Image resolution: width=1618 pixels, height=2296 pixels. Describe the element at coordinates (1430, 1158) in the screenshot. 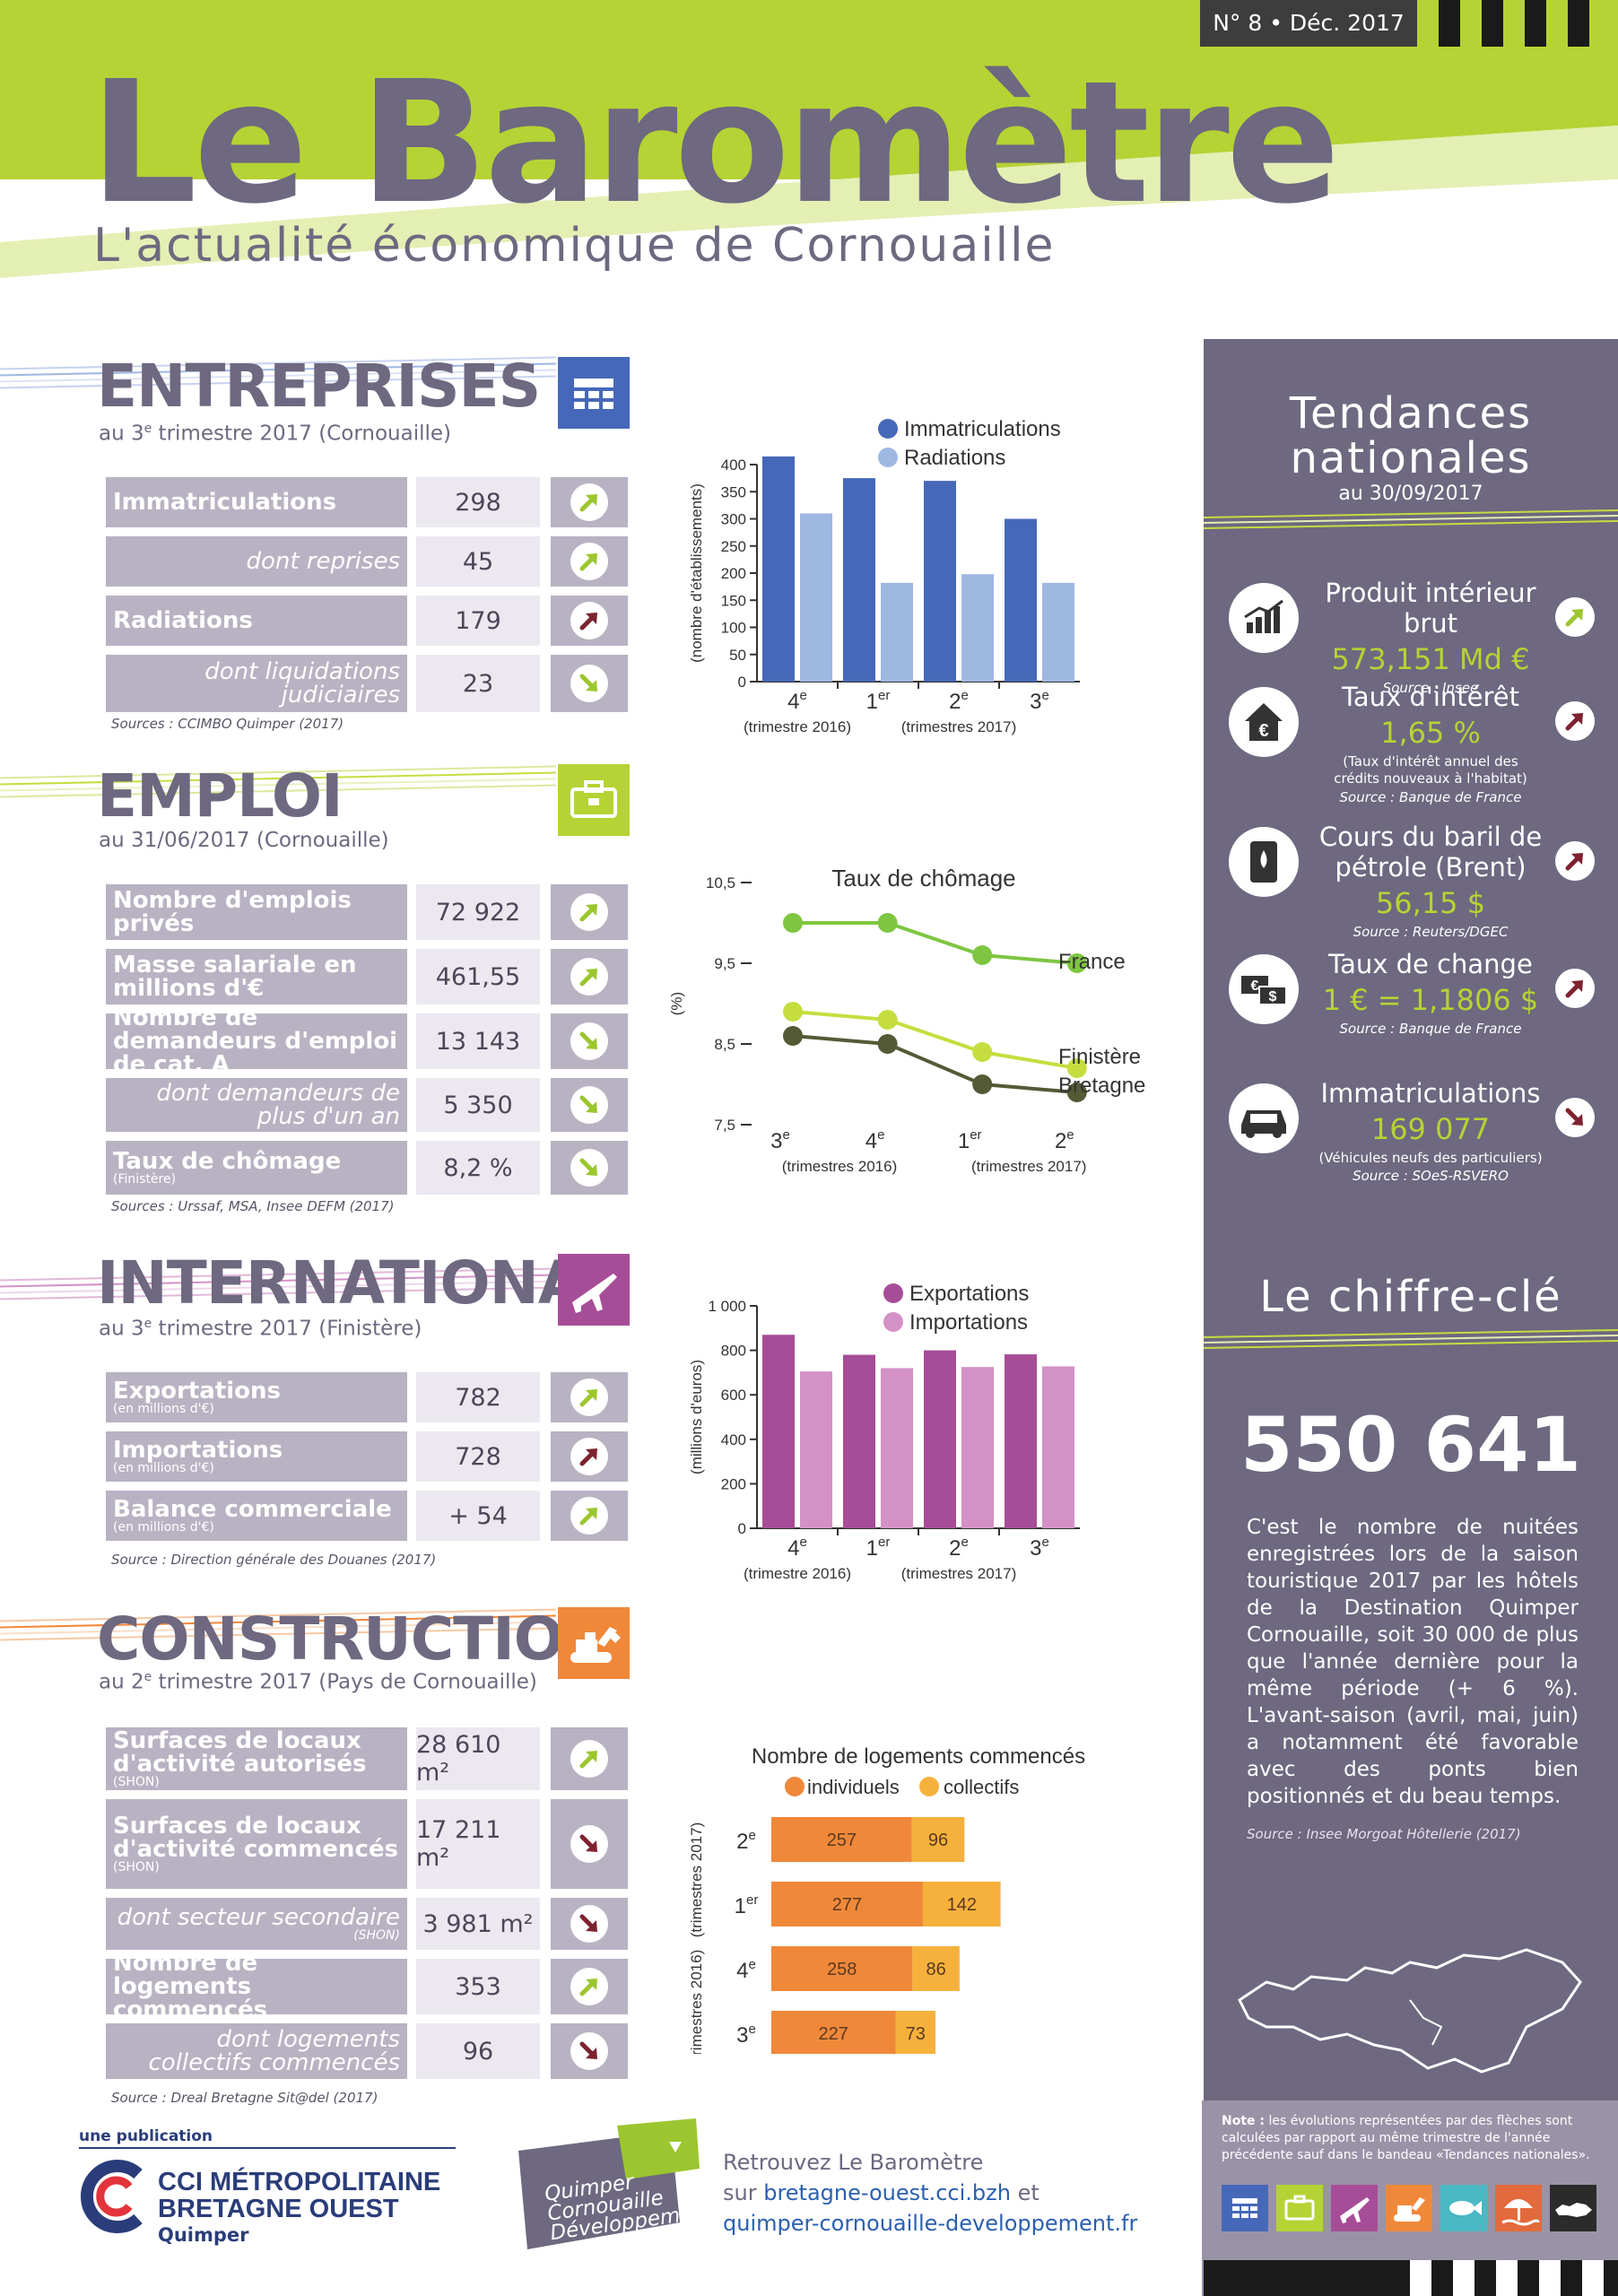

I see `tendance-note: (Véhicules neufs des particuliers)` at that location.